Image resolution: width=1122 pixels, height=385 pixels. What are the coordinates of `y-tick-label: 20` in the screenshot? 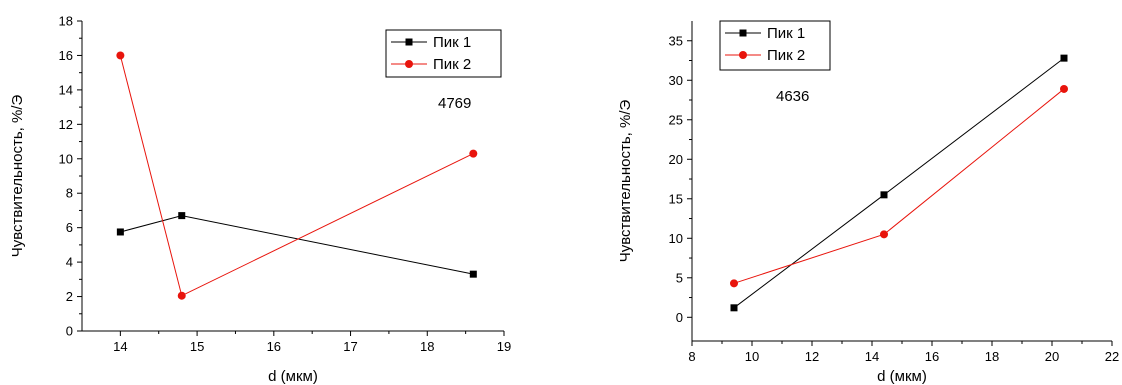 It's located at (676, 159).